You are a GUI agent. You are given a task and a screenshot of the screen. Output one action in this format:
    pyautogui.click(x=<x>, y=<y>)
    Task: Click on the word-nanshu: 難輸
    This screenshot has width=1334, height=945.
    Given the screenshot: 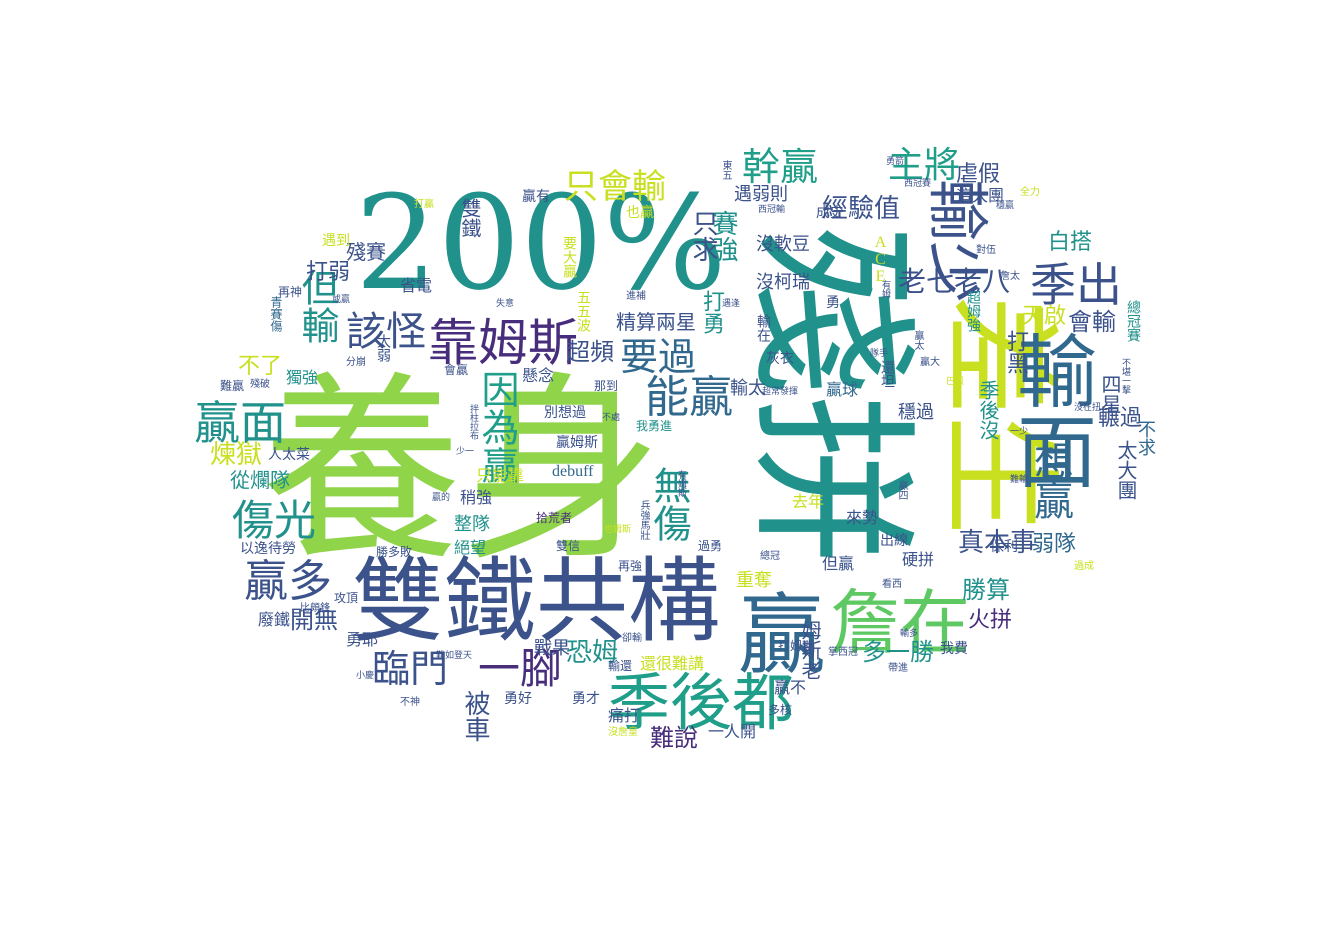 What is the action you would take?
    pyautogui.click(x=1019, y=480)
    